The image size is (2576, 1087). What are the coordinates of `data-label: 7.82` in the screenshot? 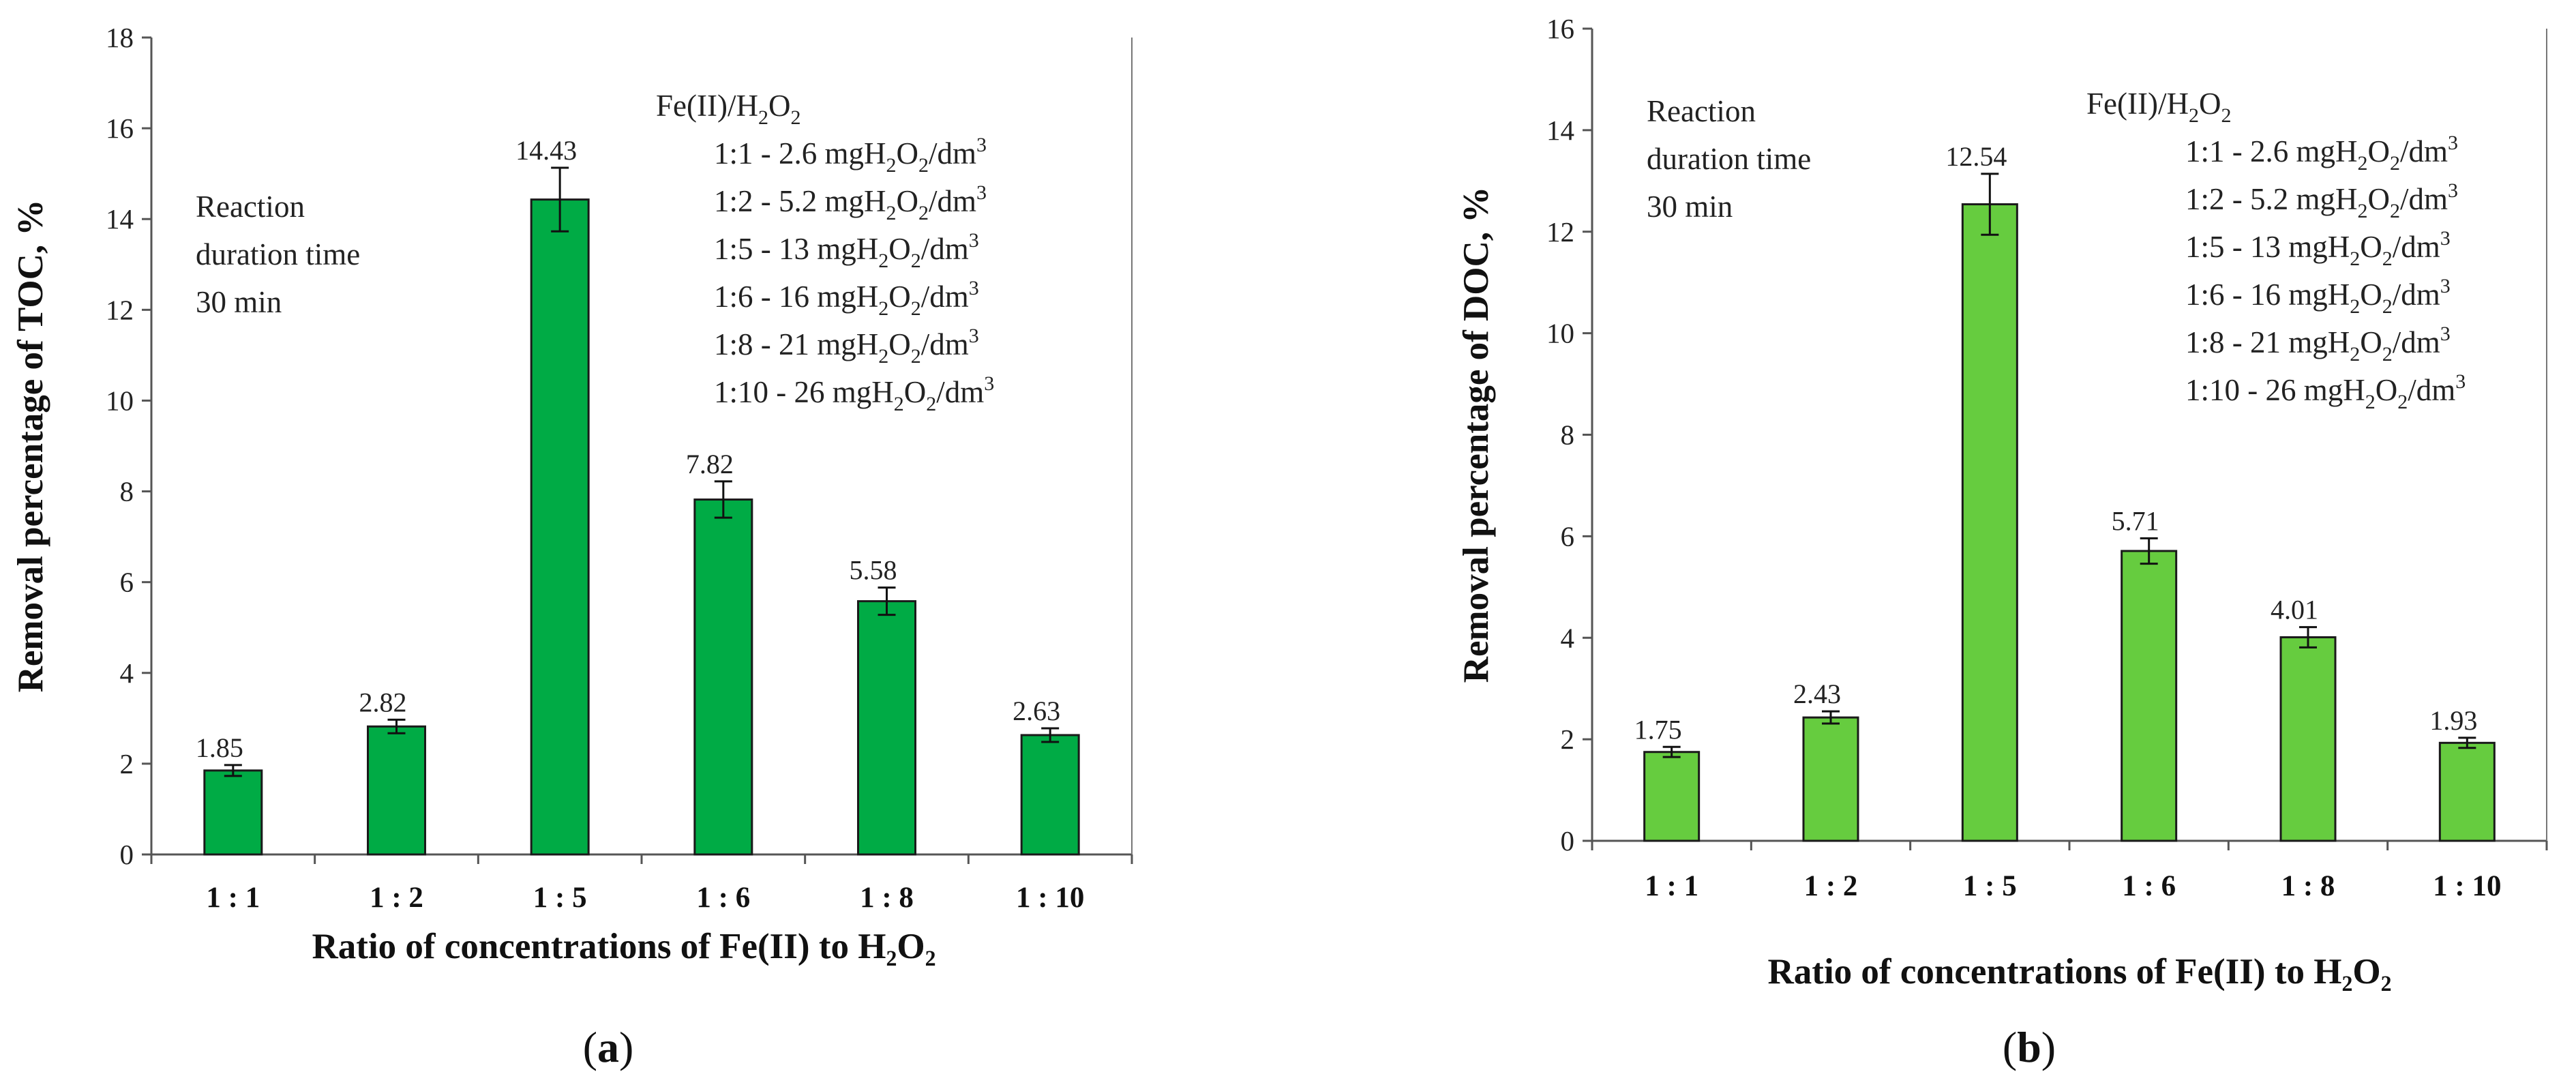 It's located at (710, 464).